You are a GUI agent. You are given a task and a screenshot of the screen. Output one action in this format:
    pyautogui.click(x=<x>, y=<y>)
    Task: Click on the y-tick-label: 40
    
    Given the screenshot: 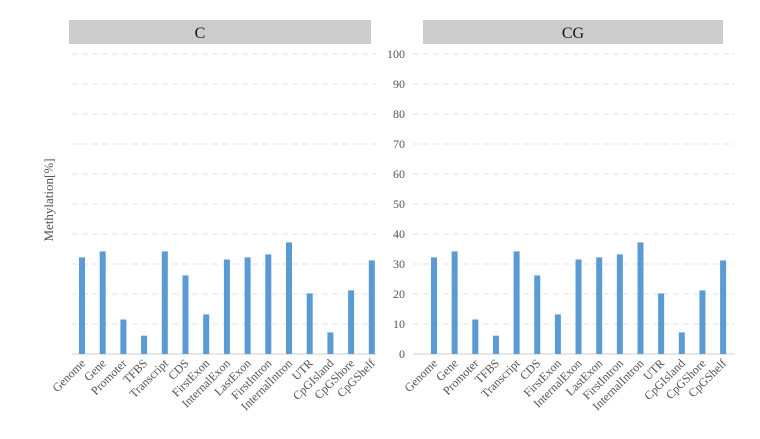 What is the action you would take?
    pyautogui.click(x=399, y=234)
    